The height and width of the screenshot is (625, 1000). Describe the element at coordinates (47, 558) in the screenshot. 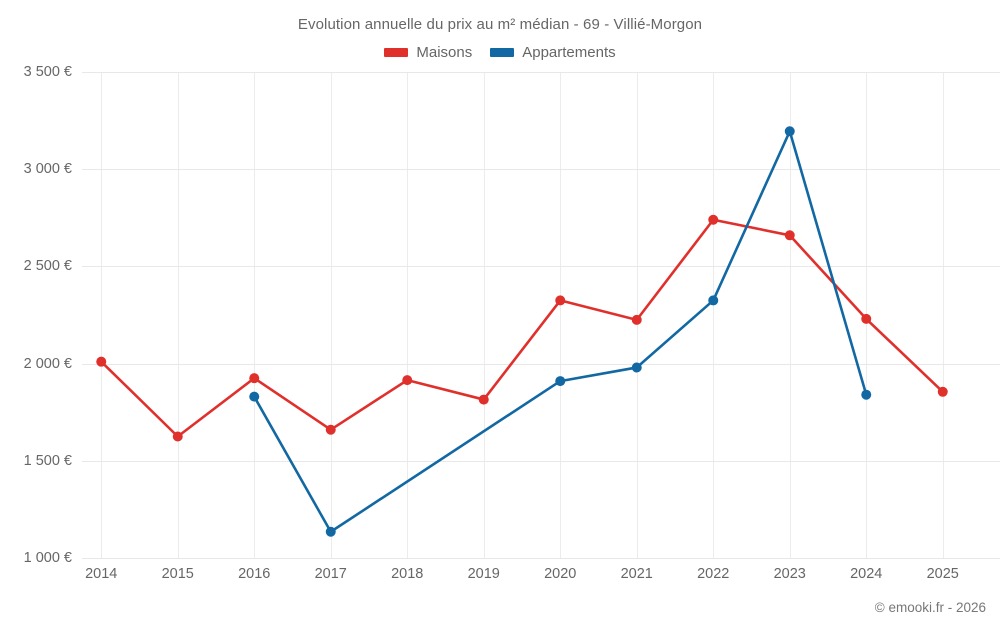

I see `y-axis-tick-label: 1 000 €` at that location.